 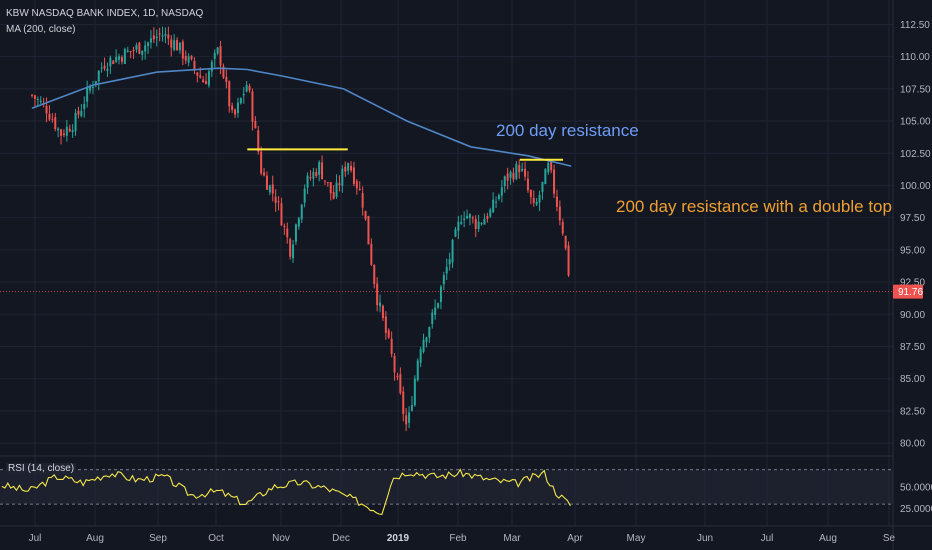 I want to click on rsi-indicator-label: RSI (14, close), so click(x=41, y=468).